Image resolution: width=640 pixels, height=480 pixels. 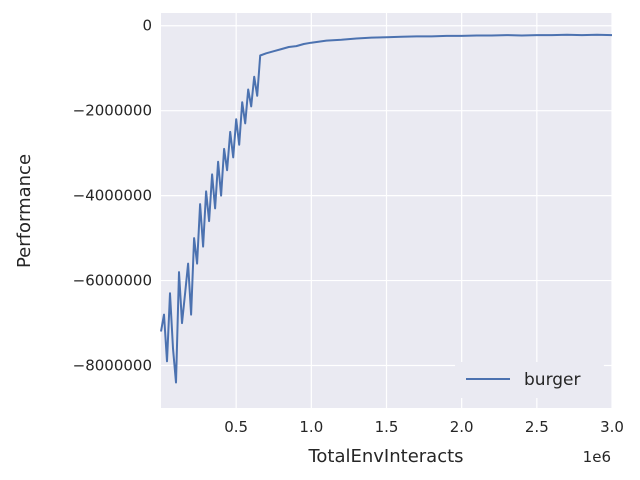 What do you see at coordinates (112, 281) in the screenshot?
I see `y-tick-label: −6000000` at bounding box center [112, 281].